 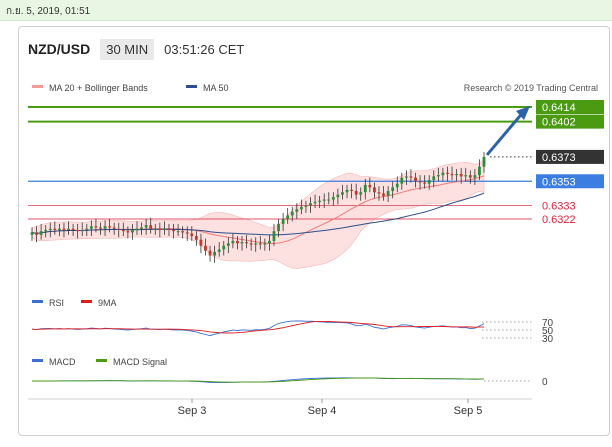 I want to click on rsi-legend-label: RSI, so click(x=56, y=303).